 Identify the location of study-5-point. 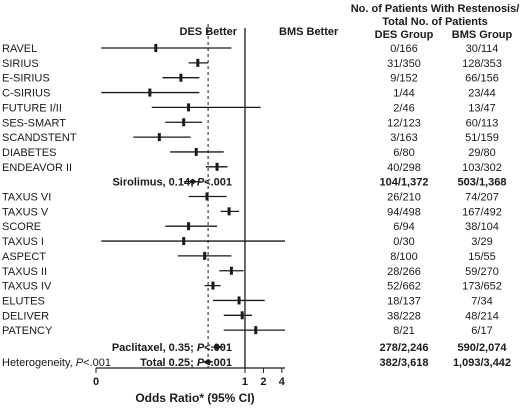
(184, 122).